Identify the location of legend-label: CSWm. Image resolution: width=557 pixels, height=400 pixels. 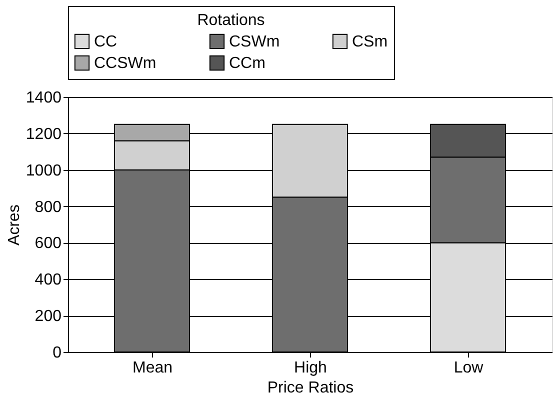
(254, 41).